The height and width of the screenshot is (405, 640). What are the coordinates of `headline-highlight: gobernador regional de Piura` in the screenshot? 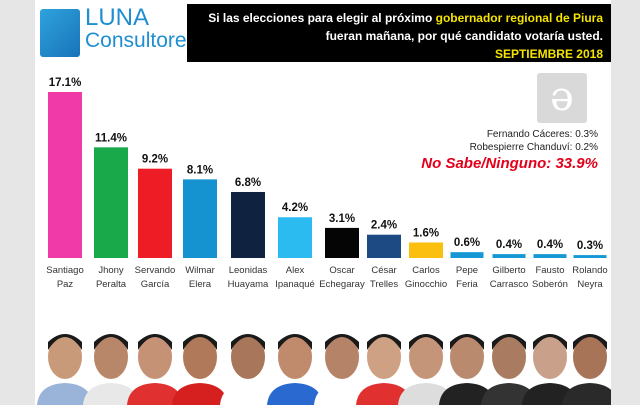 It's located at (519, 18).